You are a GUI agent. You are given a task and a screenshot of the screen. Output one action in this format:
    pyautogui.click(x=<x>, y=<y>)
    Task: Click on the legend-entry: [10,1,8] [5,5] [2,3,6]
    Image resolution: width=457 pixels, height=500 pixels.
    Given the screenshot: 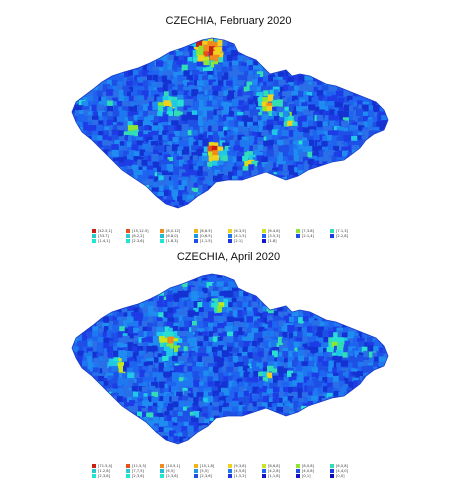 What is the action you would take?
    pyautogui.click(x=211, y=474)
    